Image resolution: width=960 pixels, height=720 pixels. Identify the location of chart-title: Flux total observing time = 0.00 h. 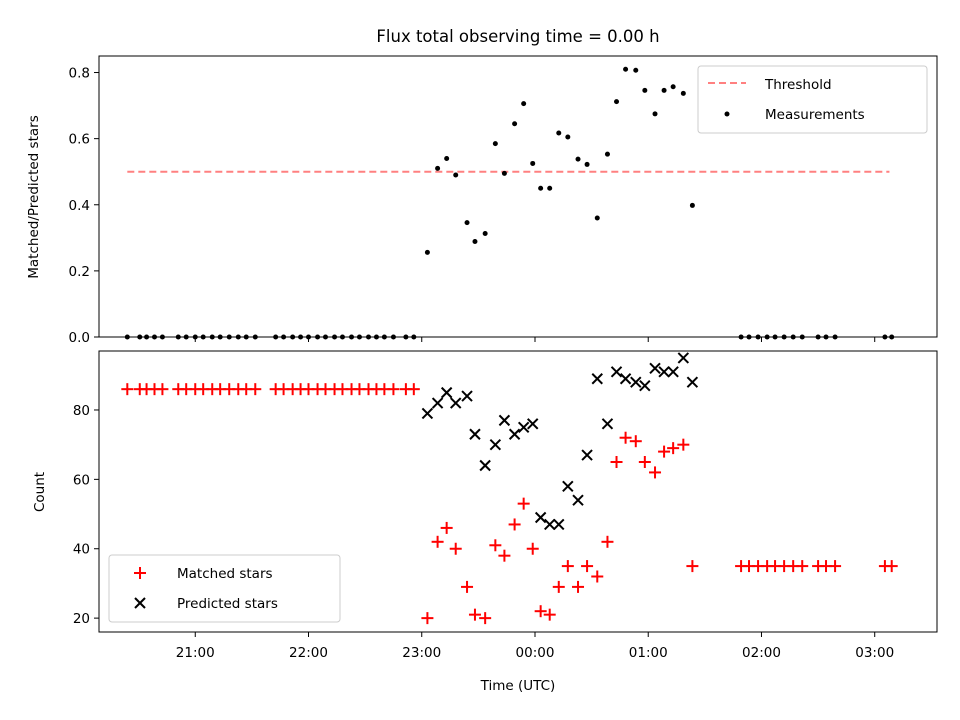
(517, 36).